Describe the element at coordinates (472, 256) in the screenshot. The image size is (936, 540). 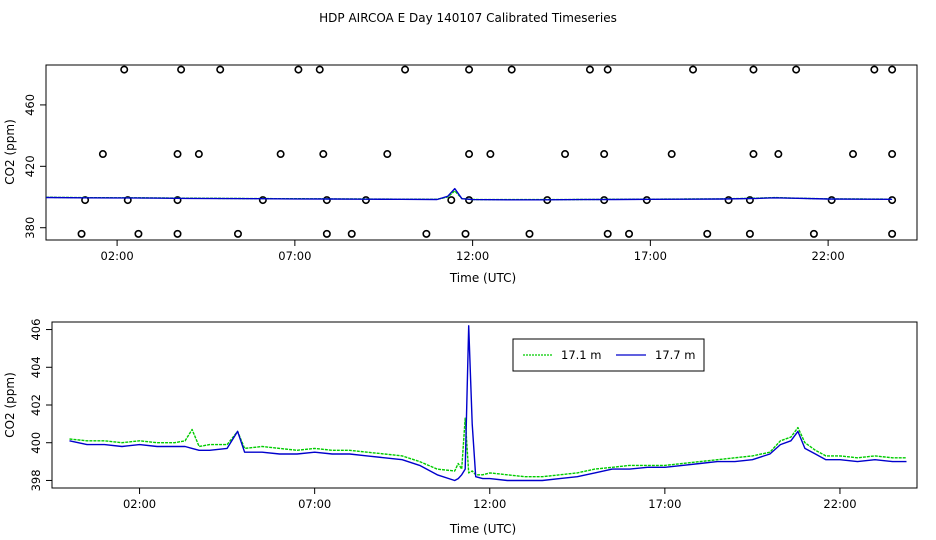
I see `top-x-tick-label-2: 12:00` at that location.